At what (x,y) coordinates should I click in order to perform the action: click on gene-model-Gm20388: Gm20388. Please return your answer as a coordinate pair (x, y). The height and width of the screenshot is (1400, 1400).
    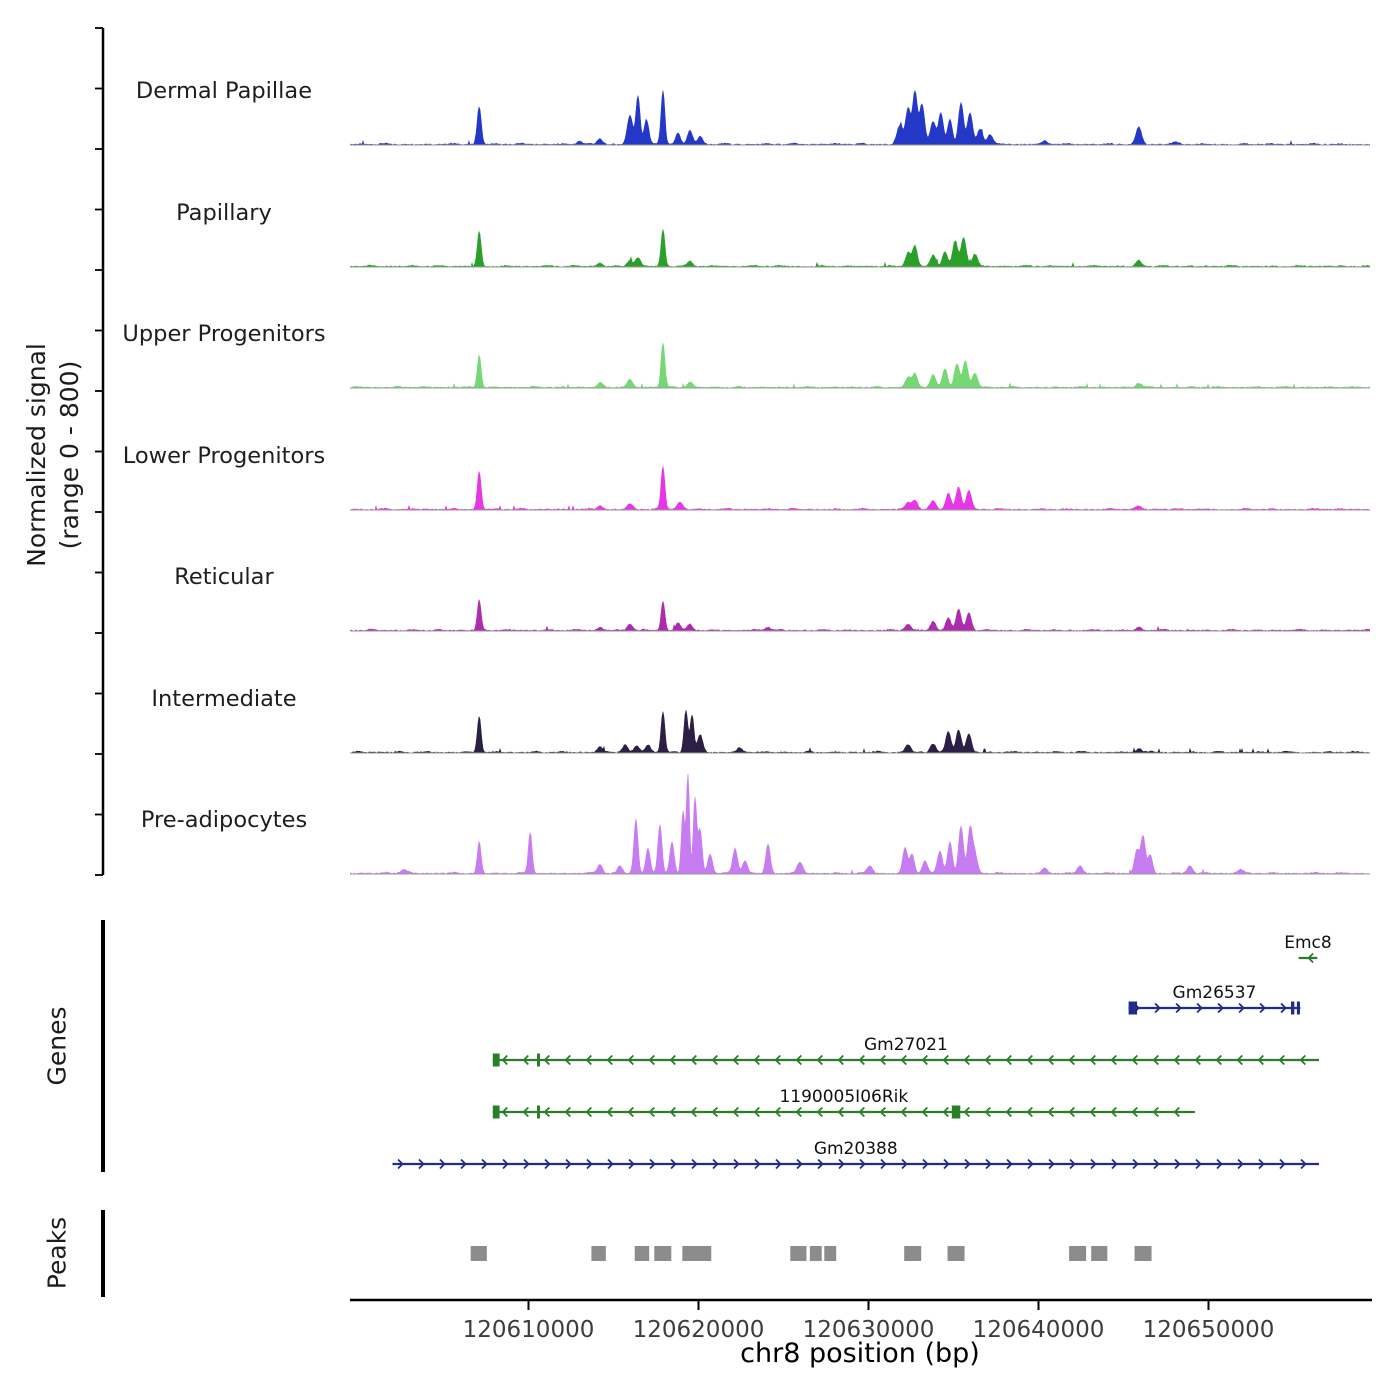
    Looking at the image, I should click on (855, 1154).